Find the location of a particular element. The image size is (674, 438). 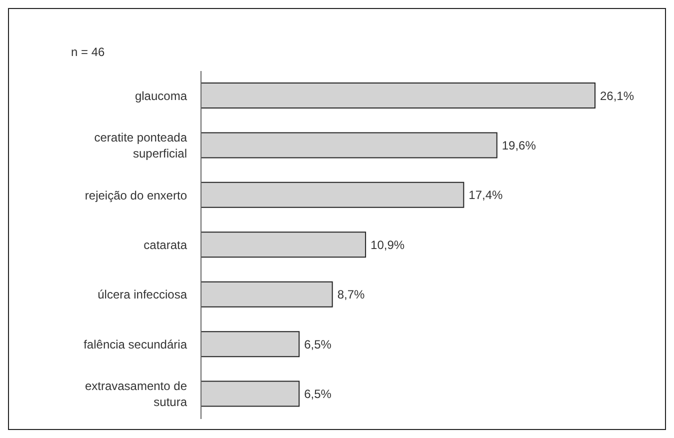

y-tick-label: ceratite ponteada superficial is located at coordinates (141, 145).